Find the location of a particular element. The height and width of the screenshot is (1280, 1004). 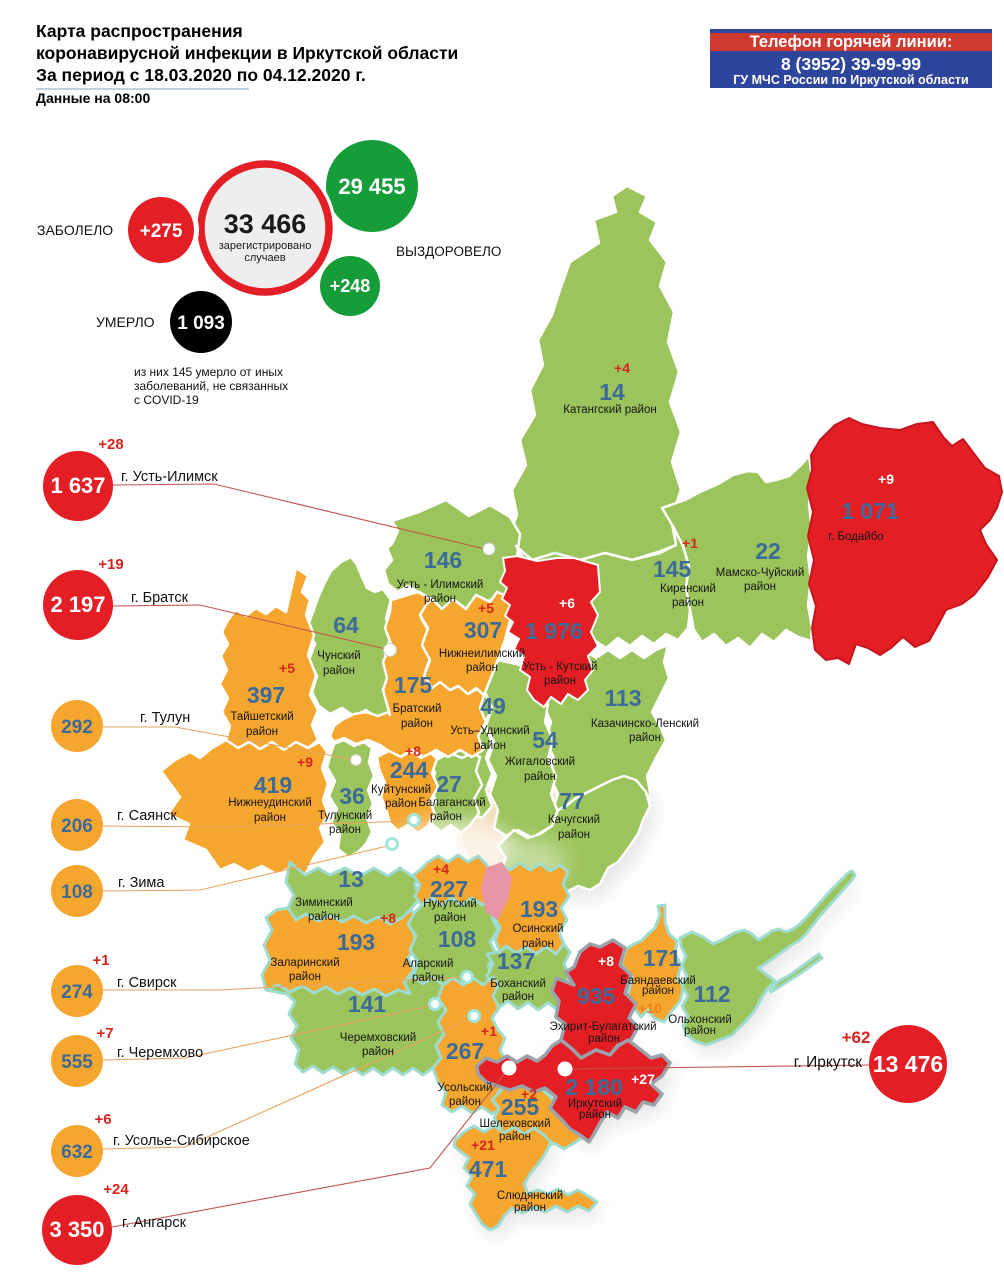

svg-text: Усть - Илимский is located at coordinates (440, 585).